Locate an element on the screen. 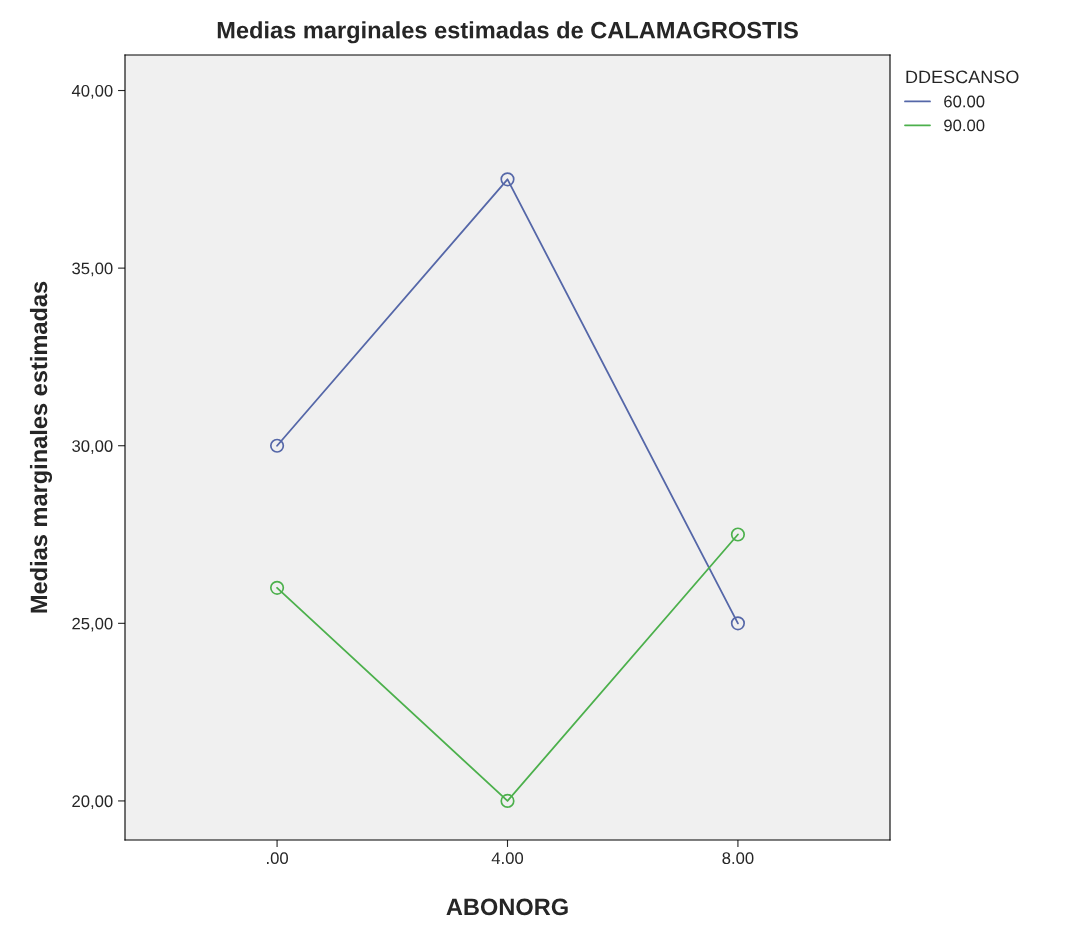  y-tick-label: 35,00 is located at coordinates (92, 269).